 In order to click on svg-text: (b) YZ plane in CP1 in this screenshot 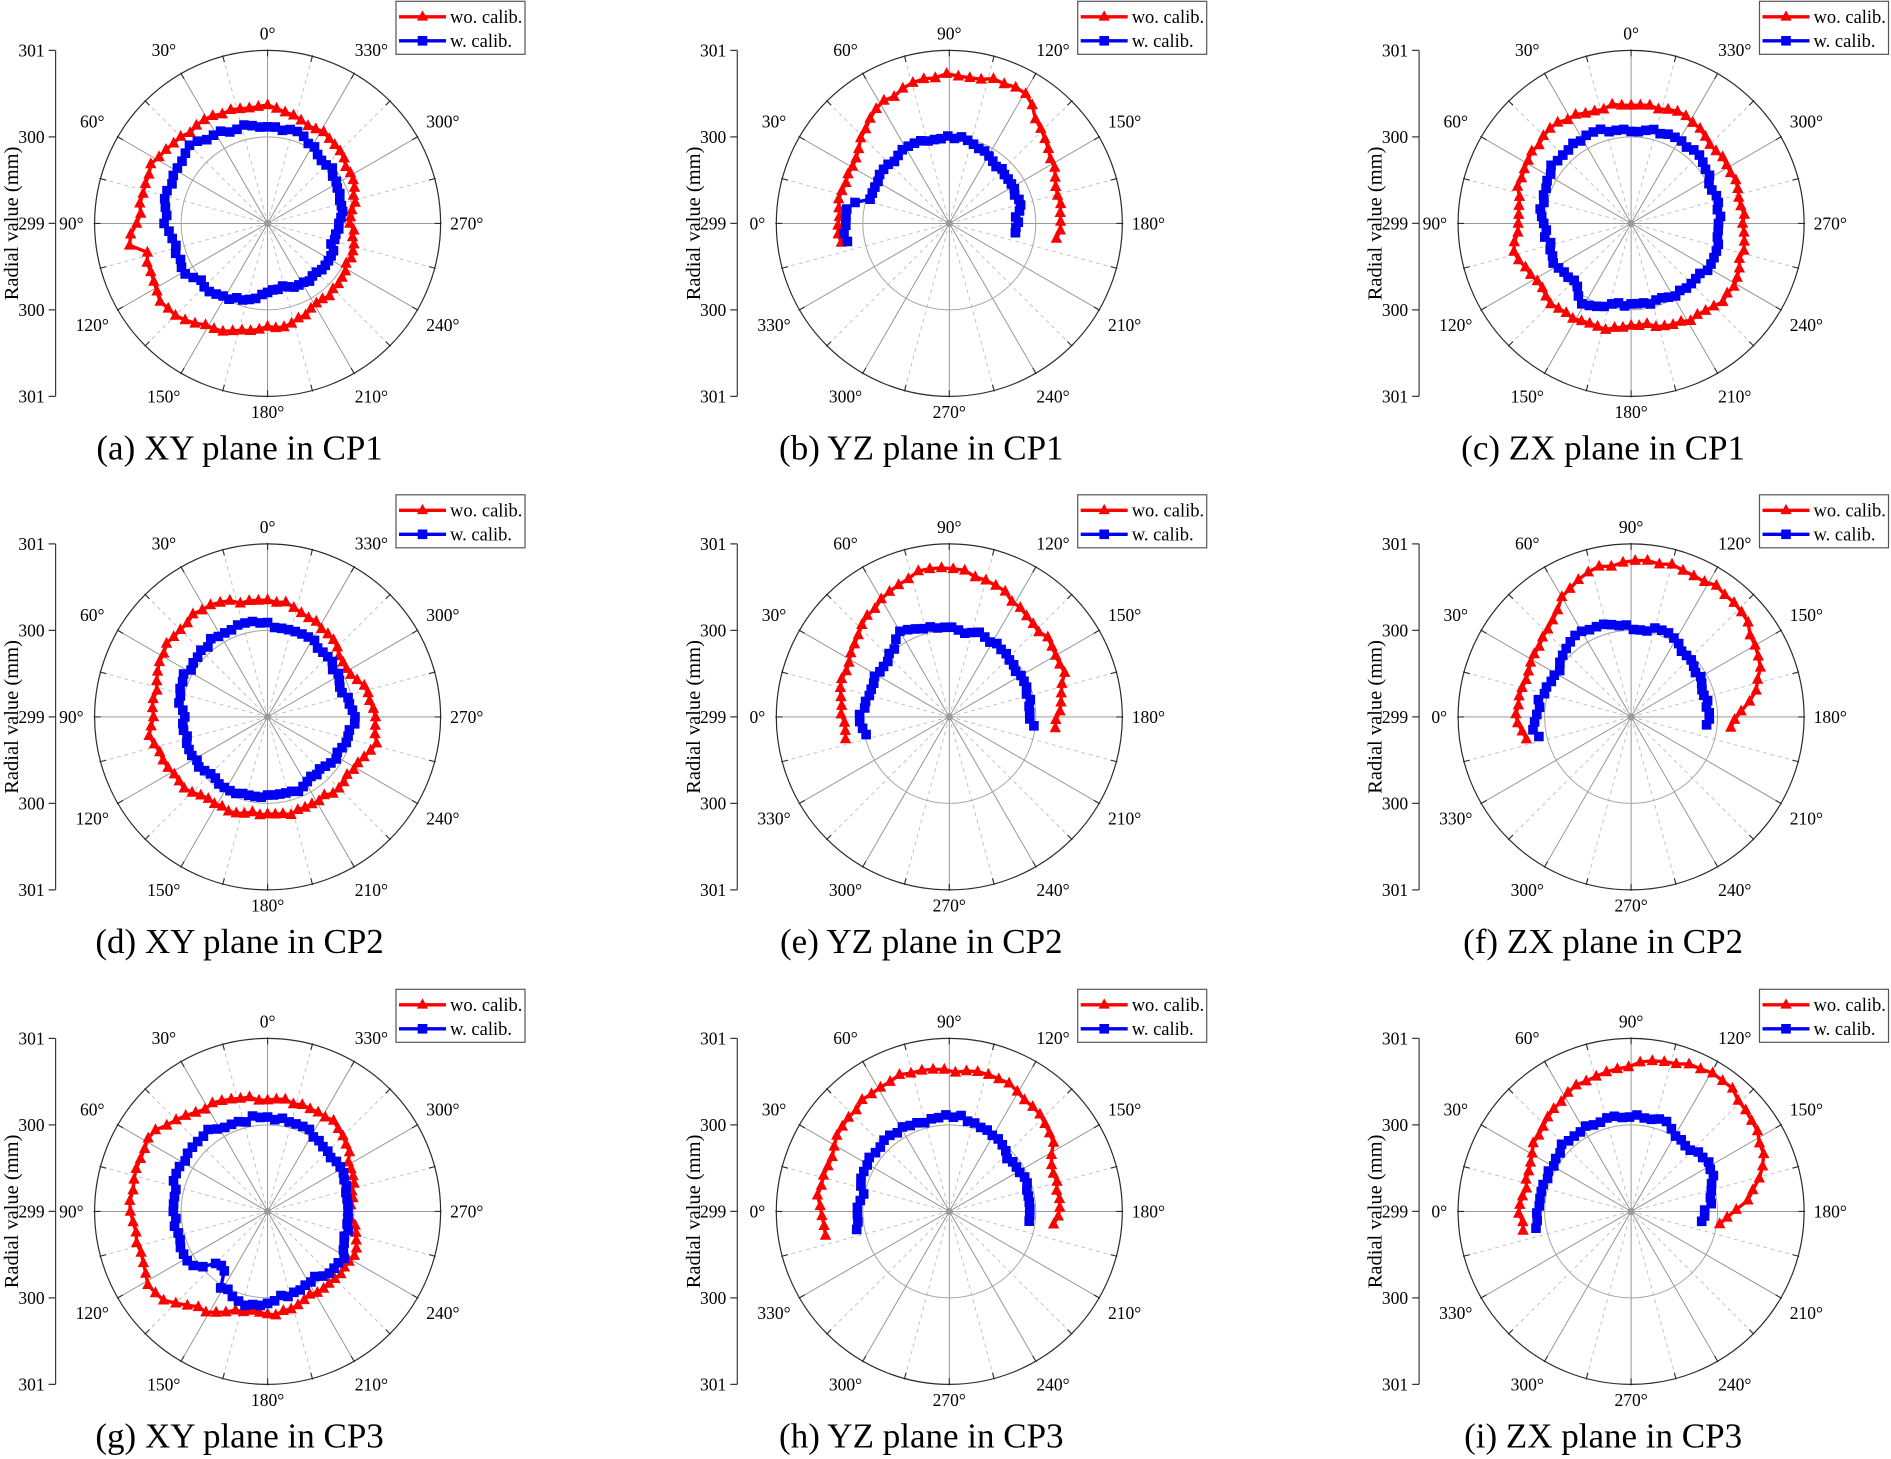, I will do `click(921, 447)`.